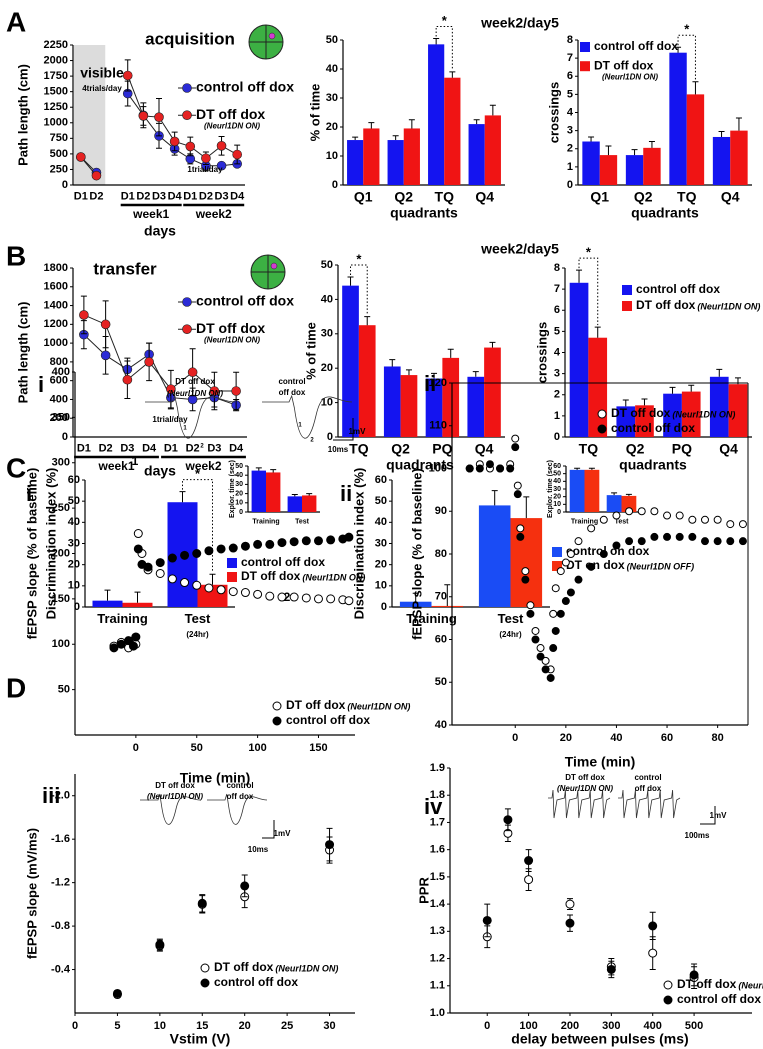  What do you see at coordinates (647, 777) in the screenshot?
I see `inset-label: control` at bounding box center [647, 777].